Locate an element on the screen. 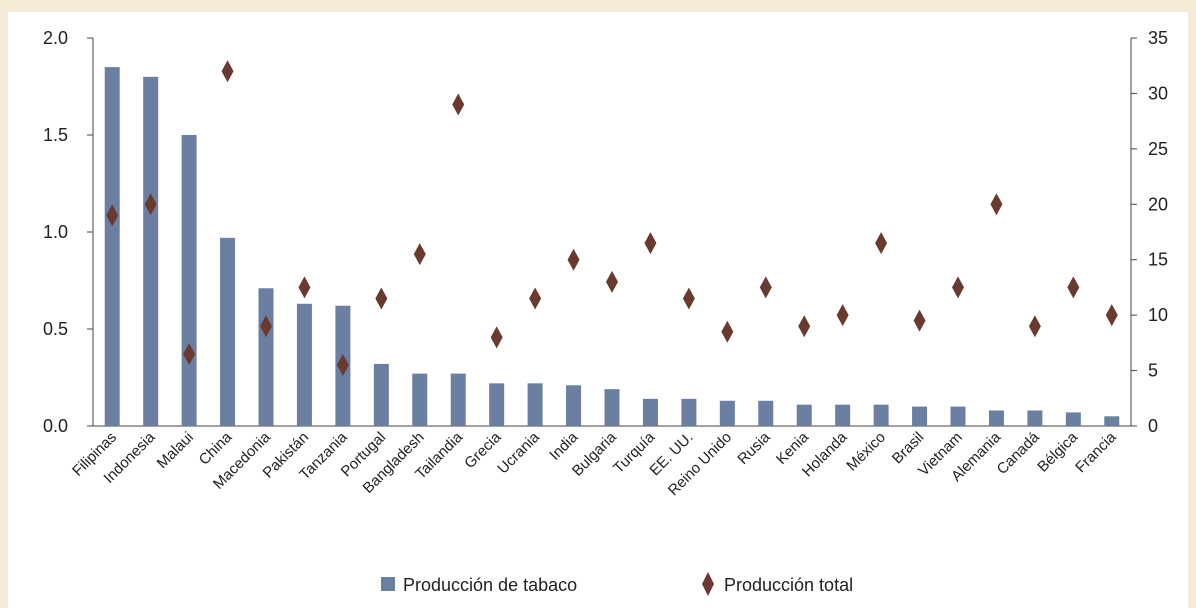 The image size is (1196, 608). legend: Producción de tabaco Producción total is located at coordinates (617, 584).